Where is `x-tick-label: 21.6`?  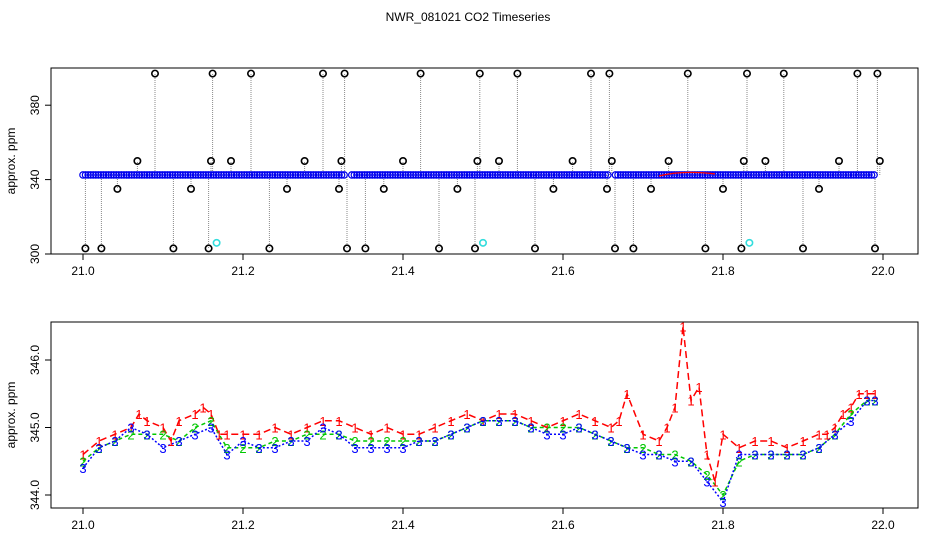
x-tick-label: 21.6 is located at coordinates (563, 271).